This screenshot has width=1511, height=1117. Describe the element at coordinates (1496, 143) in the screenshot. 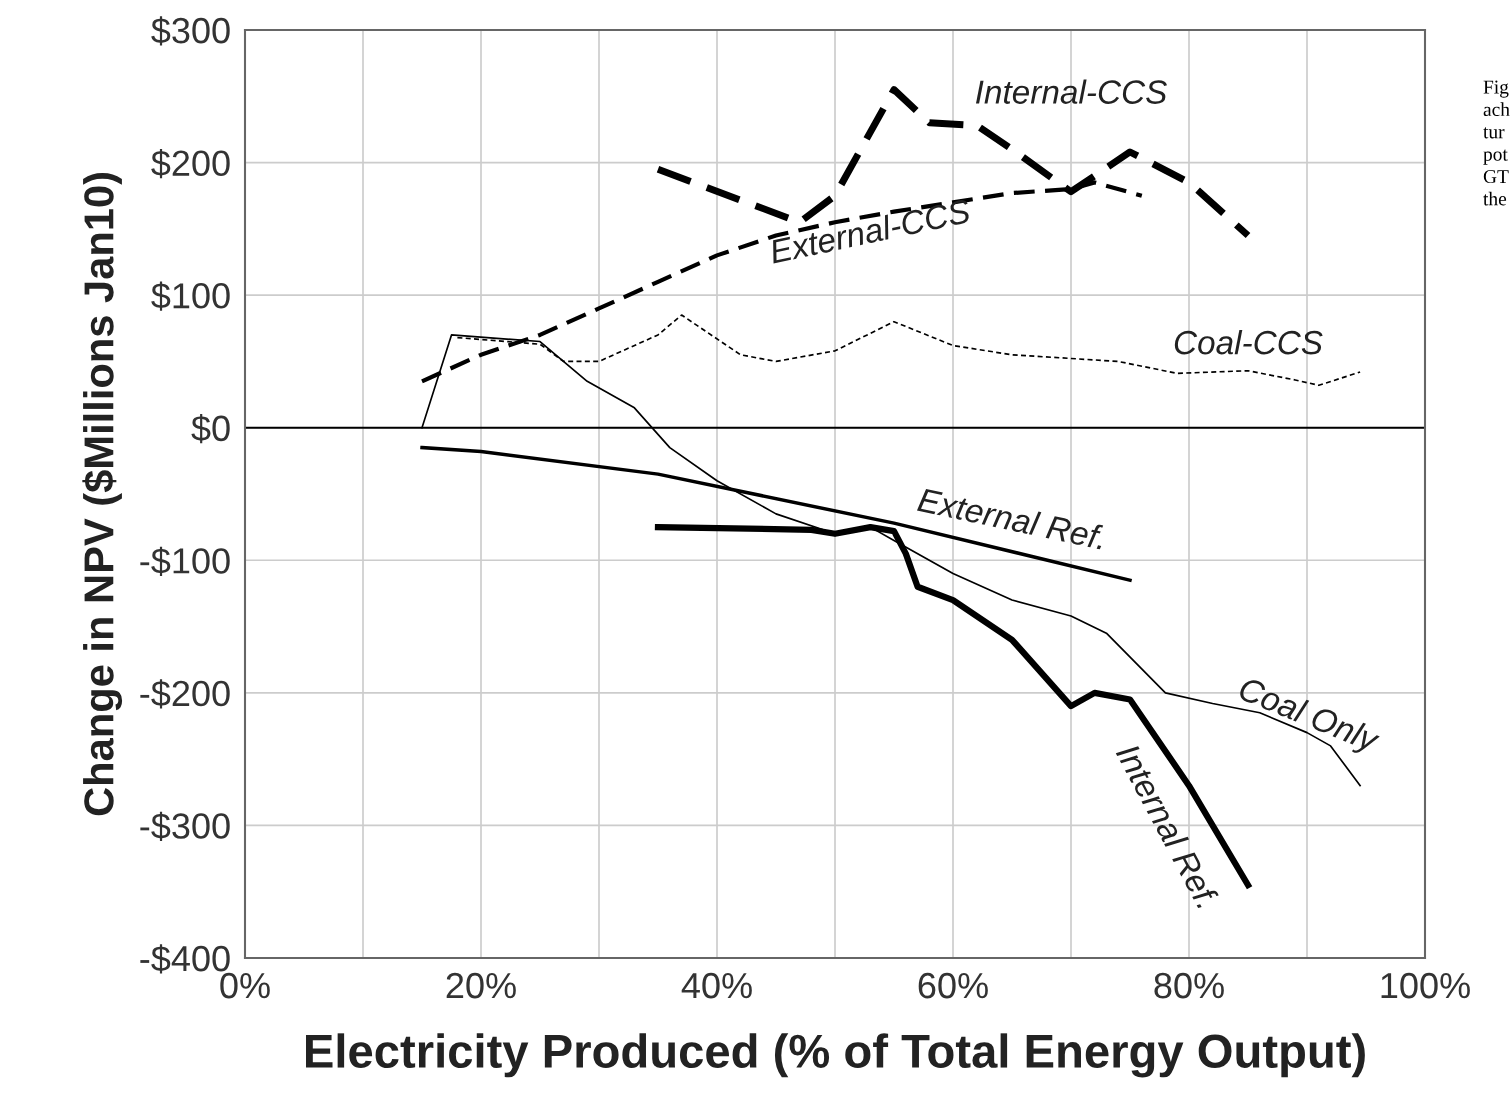

I see `text: Fig ach tur pot GT the` at that location.